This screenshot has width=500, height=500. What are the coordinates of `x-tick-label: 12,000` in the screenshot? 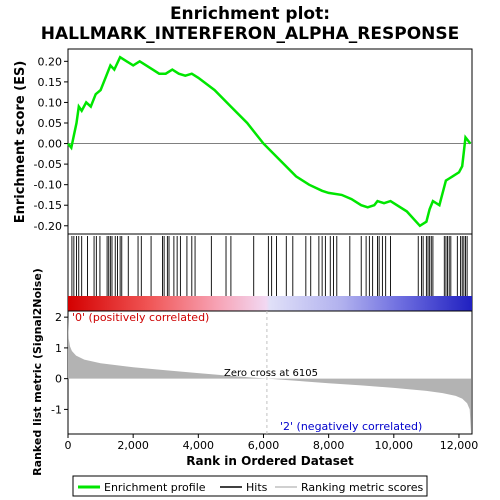 It's located at (459, 445).